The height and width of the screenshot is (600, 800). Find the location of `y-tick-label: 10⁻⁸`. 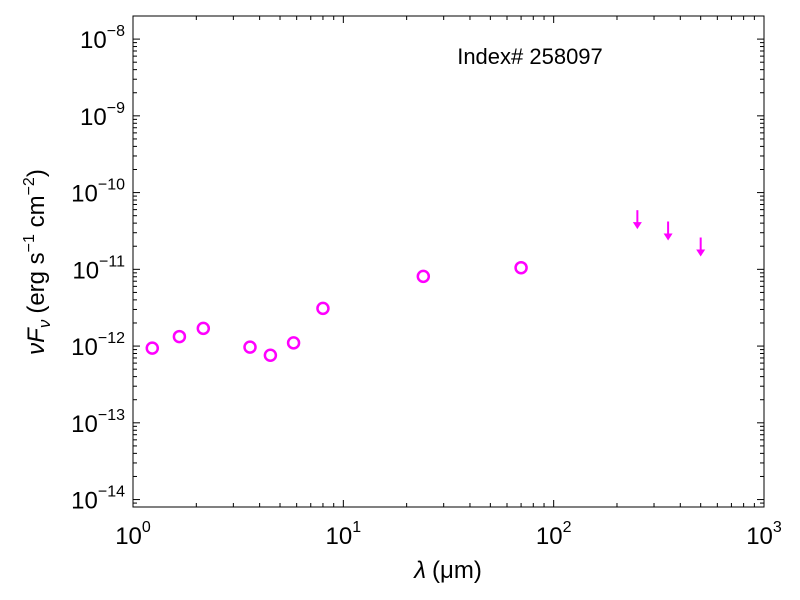

y-tick-label: 10⁻⁸ is located at coordinates (102, 38).